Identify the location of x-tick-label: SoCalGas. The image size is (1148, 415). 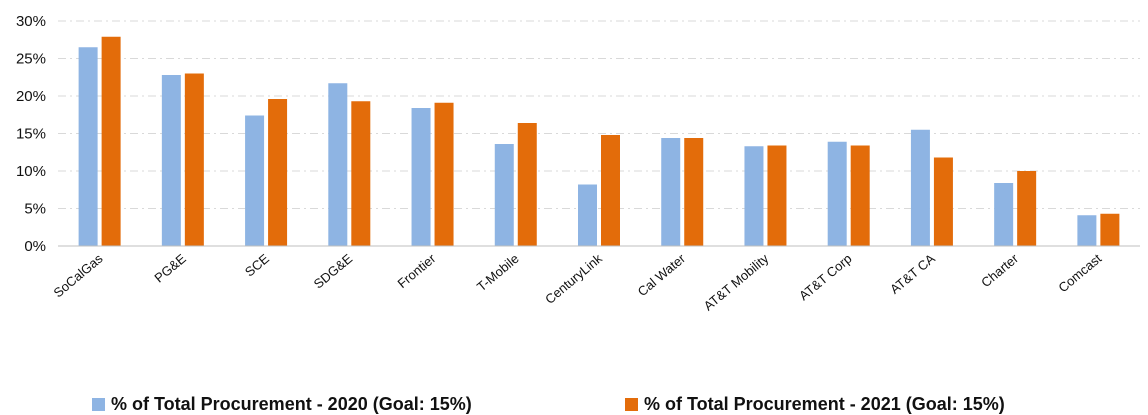
(78, 275).